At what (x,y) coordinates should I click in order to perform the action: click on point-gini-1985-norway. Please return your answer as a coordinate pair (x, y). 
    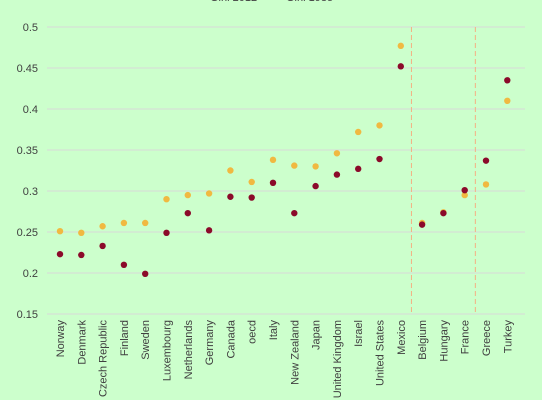
    Looking at the image, I should click on (60, 254).